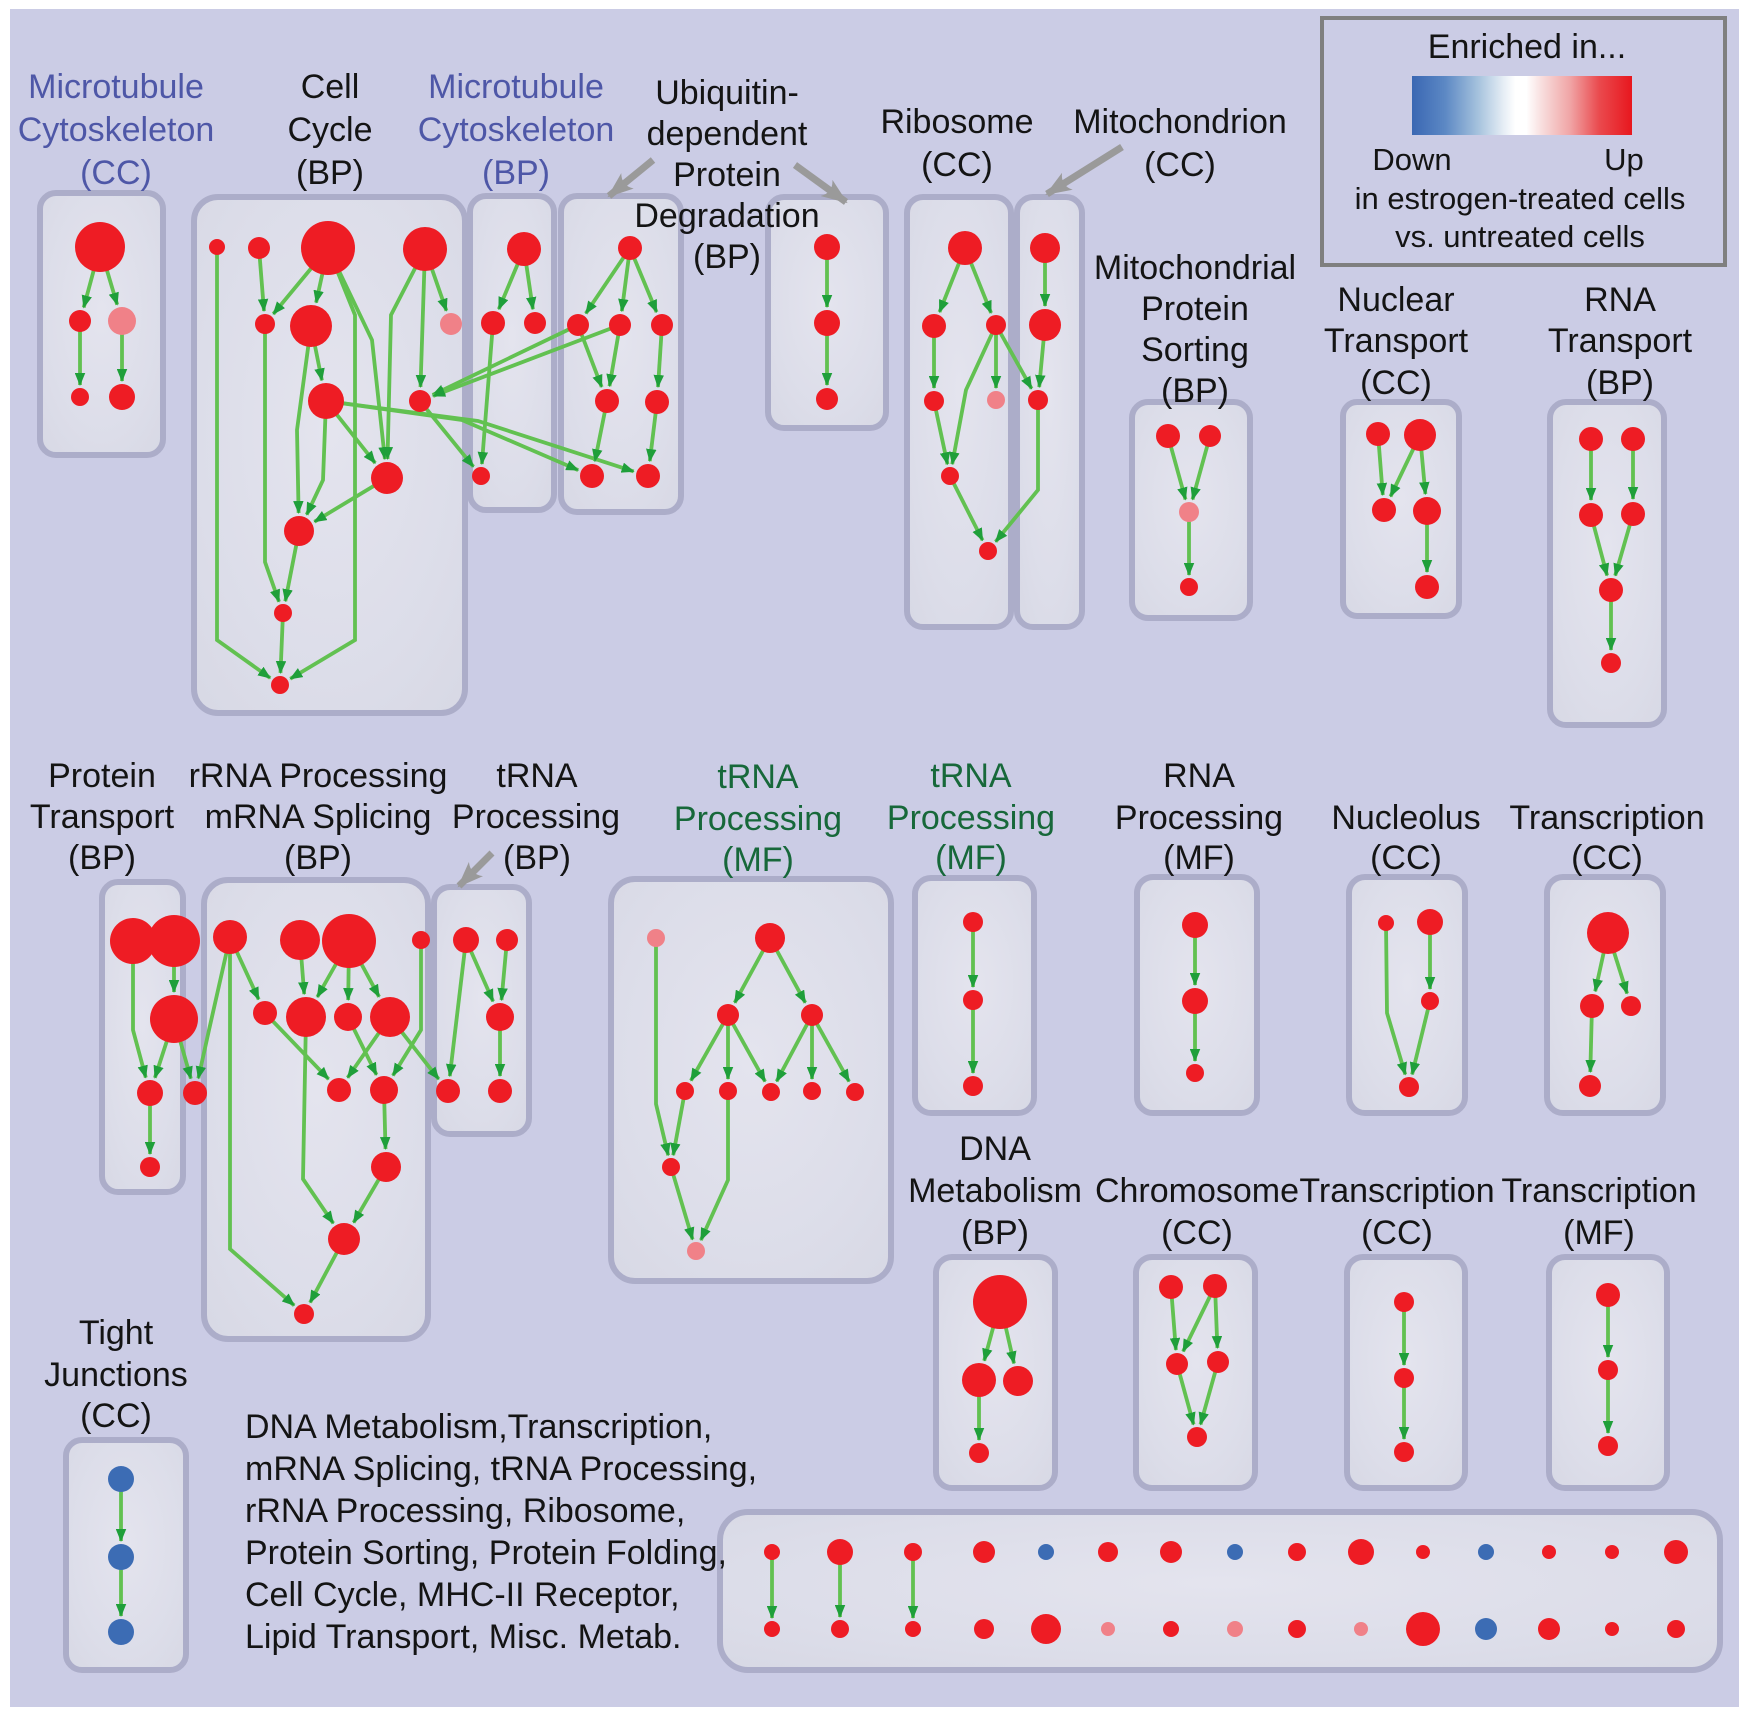 This screenshot has height=1715, width=1750. What do you see at coordinates (486, 1553) in the screenshot?
I see `svg-text:Protein Sorting, Protein Foldi: Protein Sorting, Protein Folding,` at bounding box center [486, 1553].